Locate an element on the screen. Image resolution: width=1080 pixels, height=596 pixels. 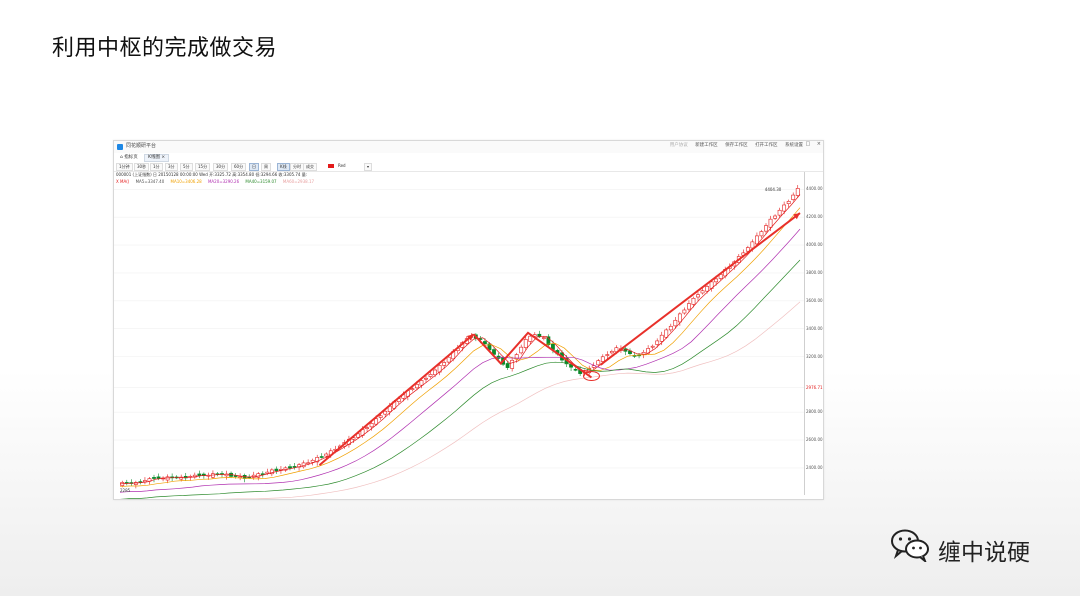
zigzag-line is located at coordinates (532, 355).